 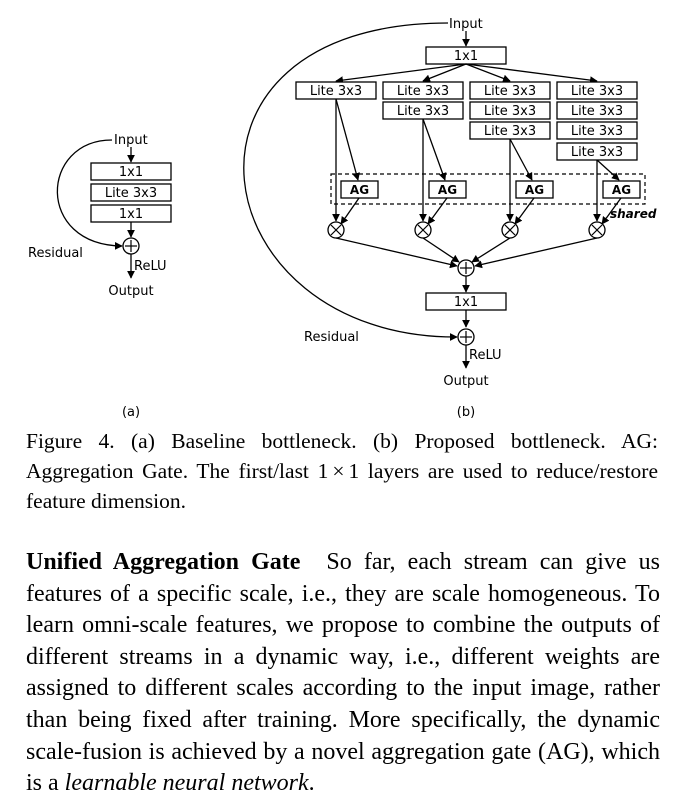 What do you see at coordinates (55, 253) in the screenshot?
I see `residual-label-a: Residual` at bounding box center [55, 253].